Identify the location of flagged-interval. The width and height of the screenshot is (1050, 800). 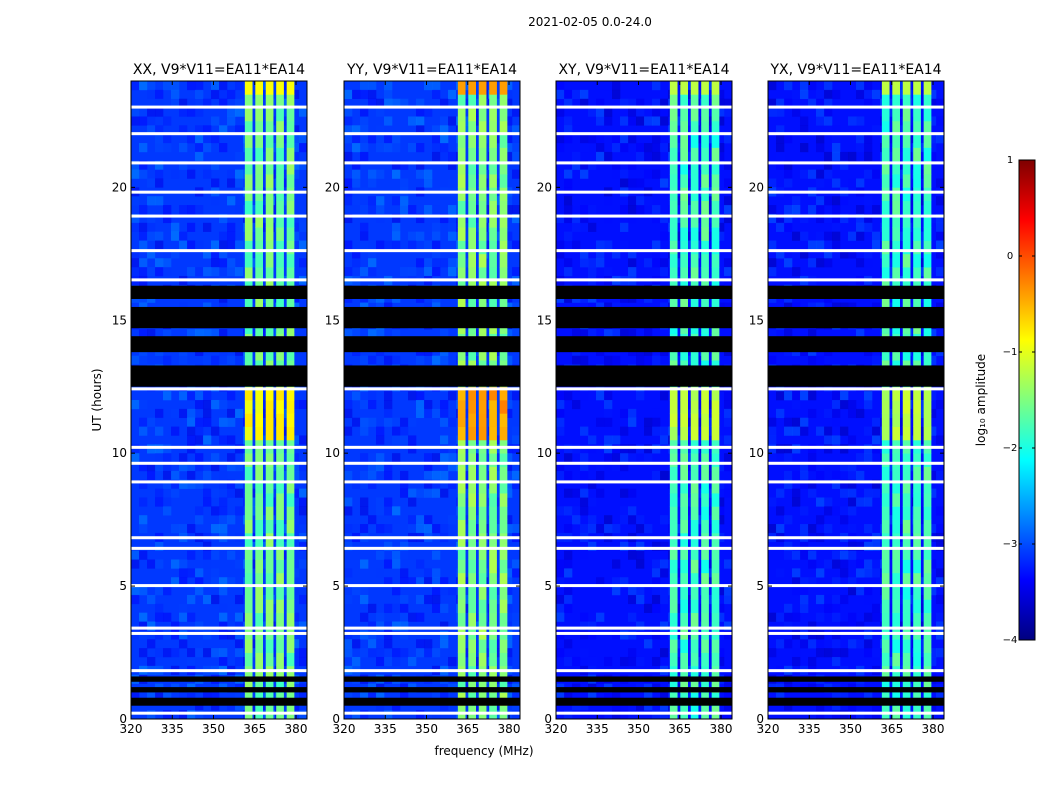
(856, 344).